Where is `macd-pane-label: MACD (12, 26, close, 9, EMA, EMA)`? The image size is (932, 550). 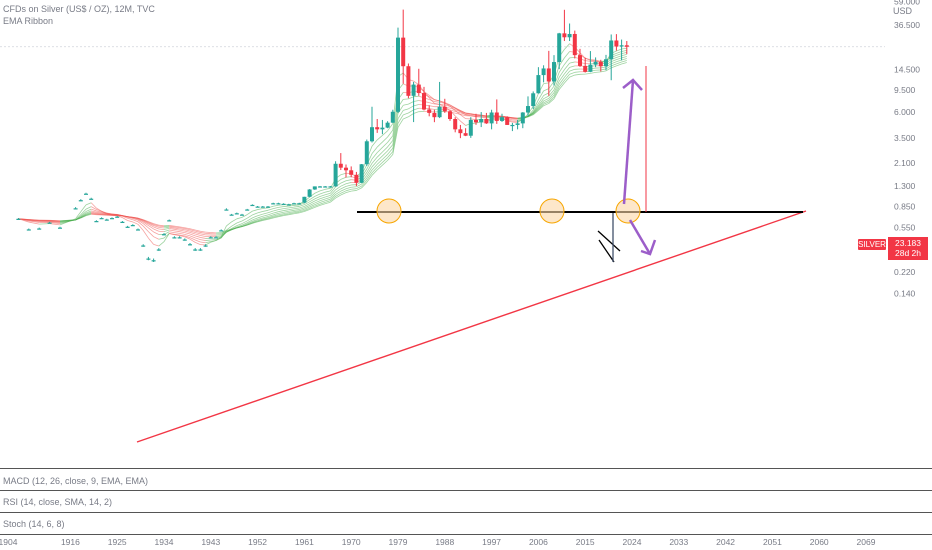 macd-pane-label: MACD (12, 26, close, 9, EMA, EMA) is located at coordinates (76, 481).